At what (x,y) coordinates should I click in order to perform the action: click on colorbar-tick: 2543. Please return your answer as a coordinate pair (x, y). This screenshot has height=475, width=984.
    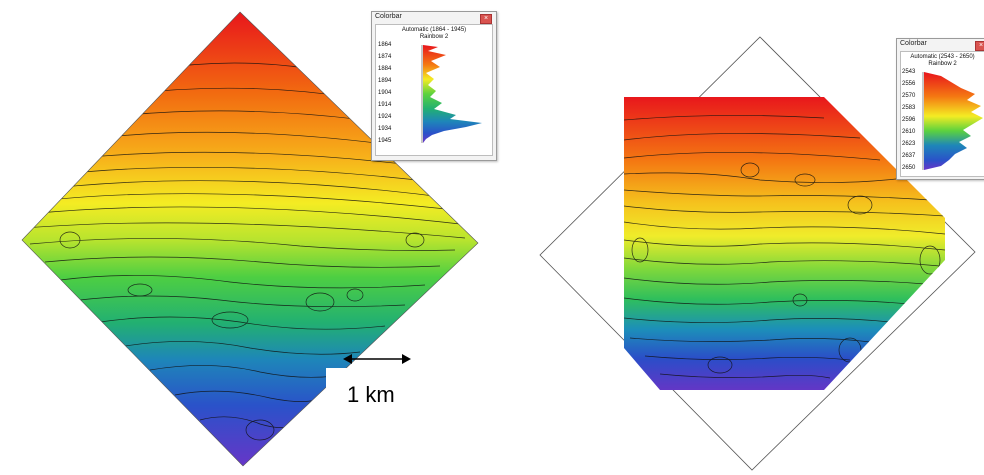
    Looking at the image, I should click on (909, 72).